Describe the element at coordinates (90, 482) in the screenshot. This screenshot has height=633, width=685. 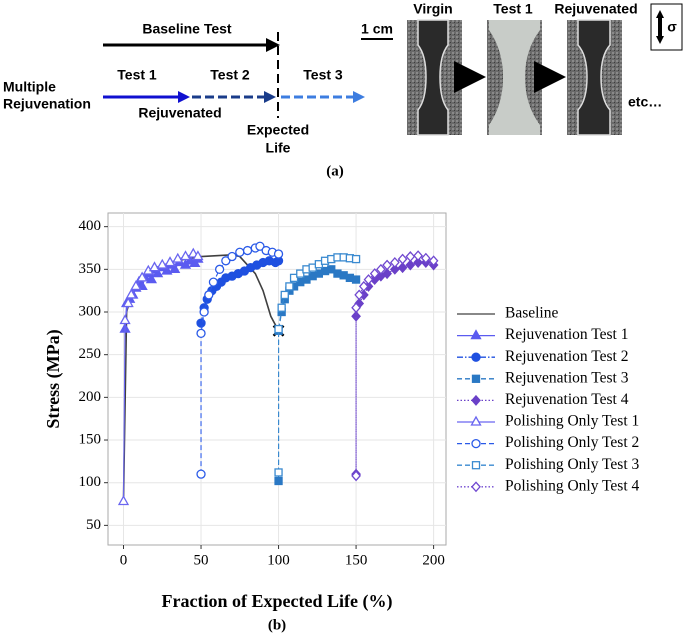
I see `y-tick-label: 100` at that location.